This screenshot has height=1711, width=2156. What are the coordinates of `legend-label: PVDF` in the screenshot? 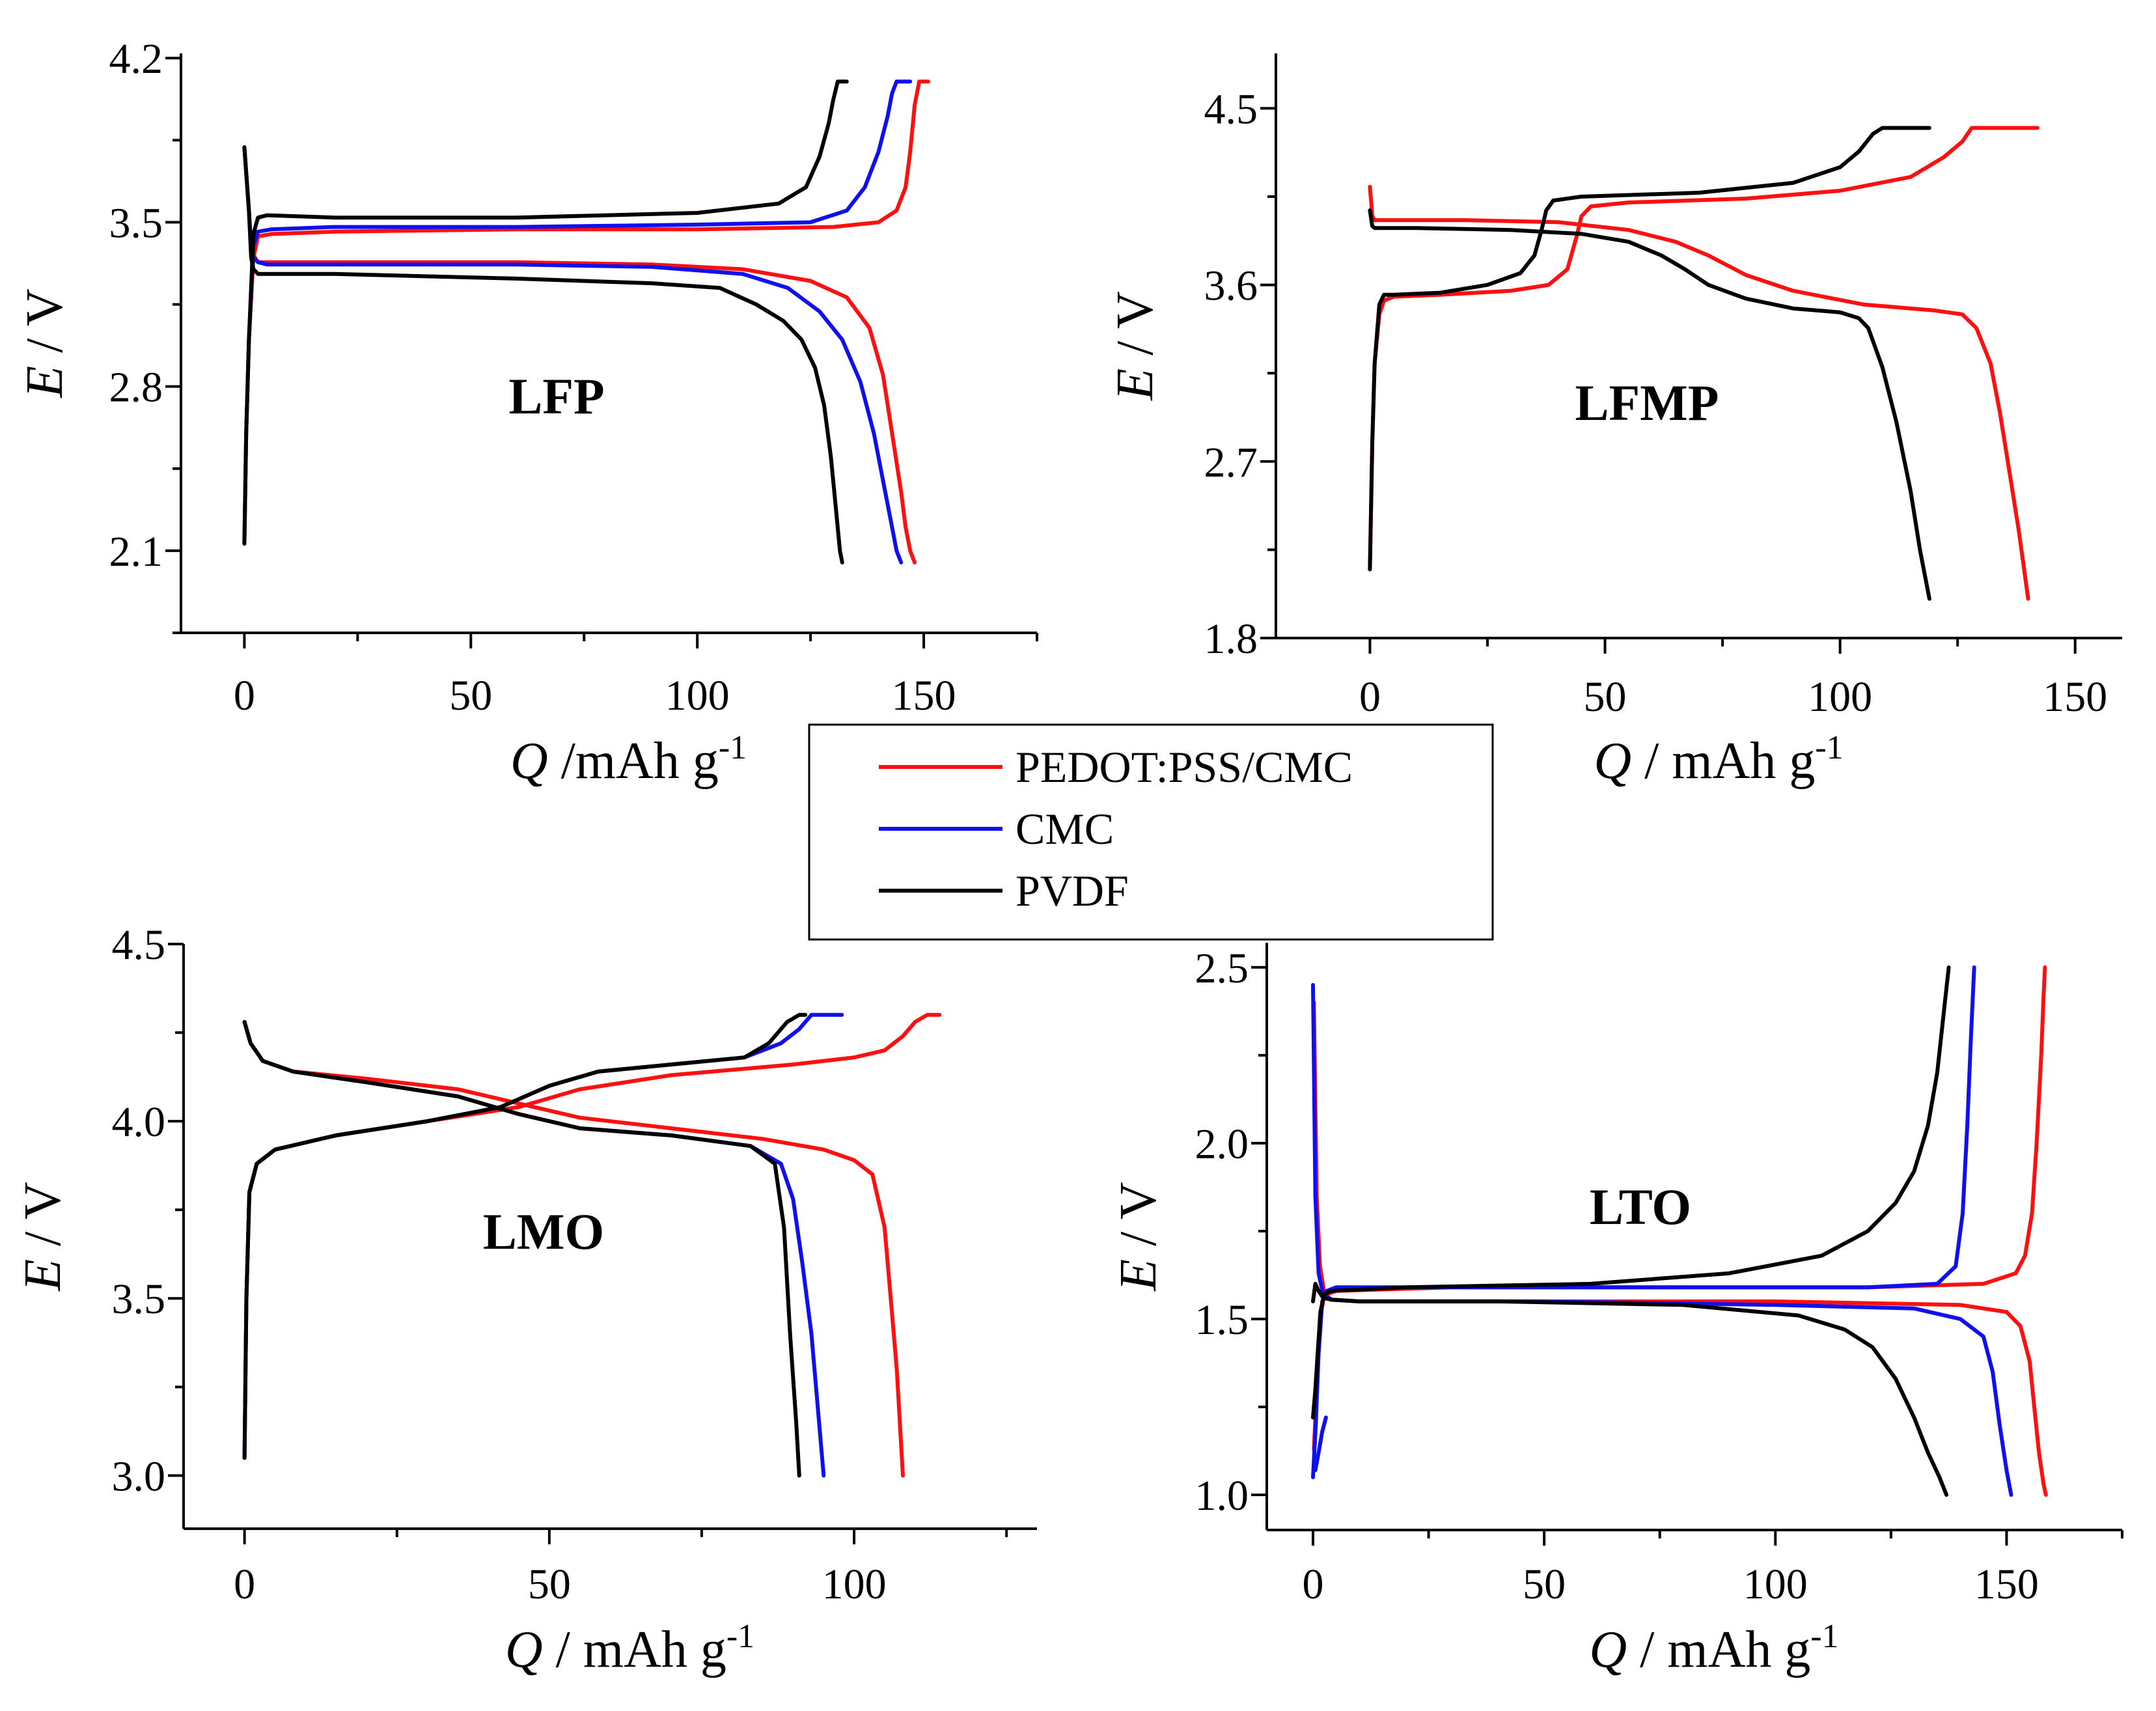 It's located at (1072, 890).